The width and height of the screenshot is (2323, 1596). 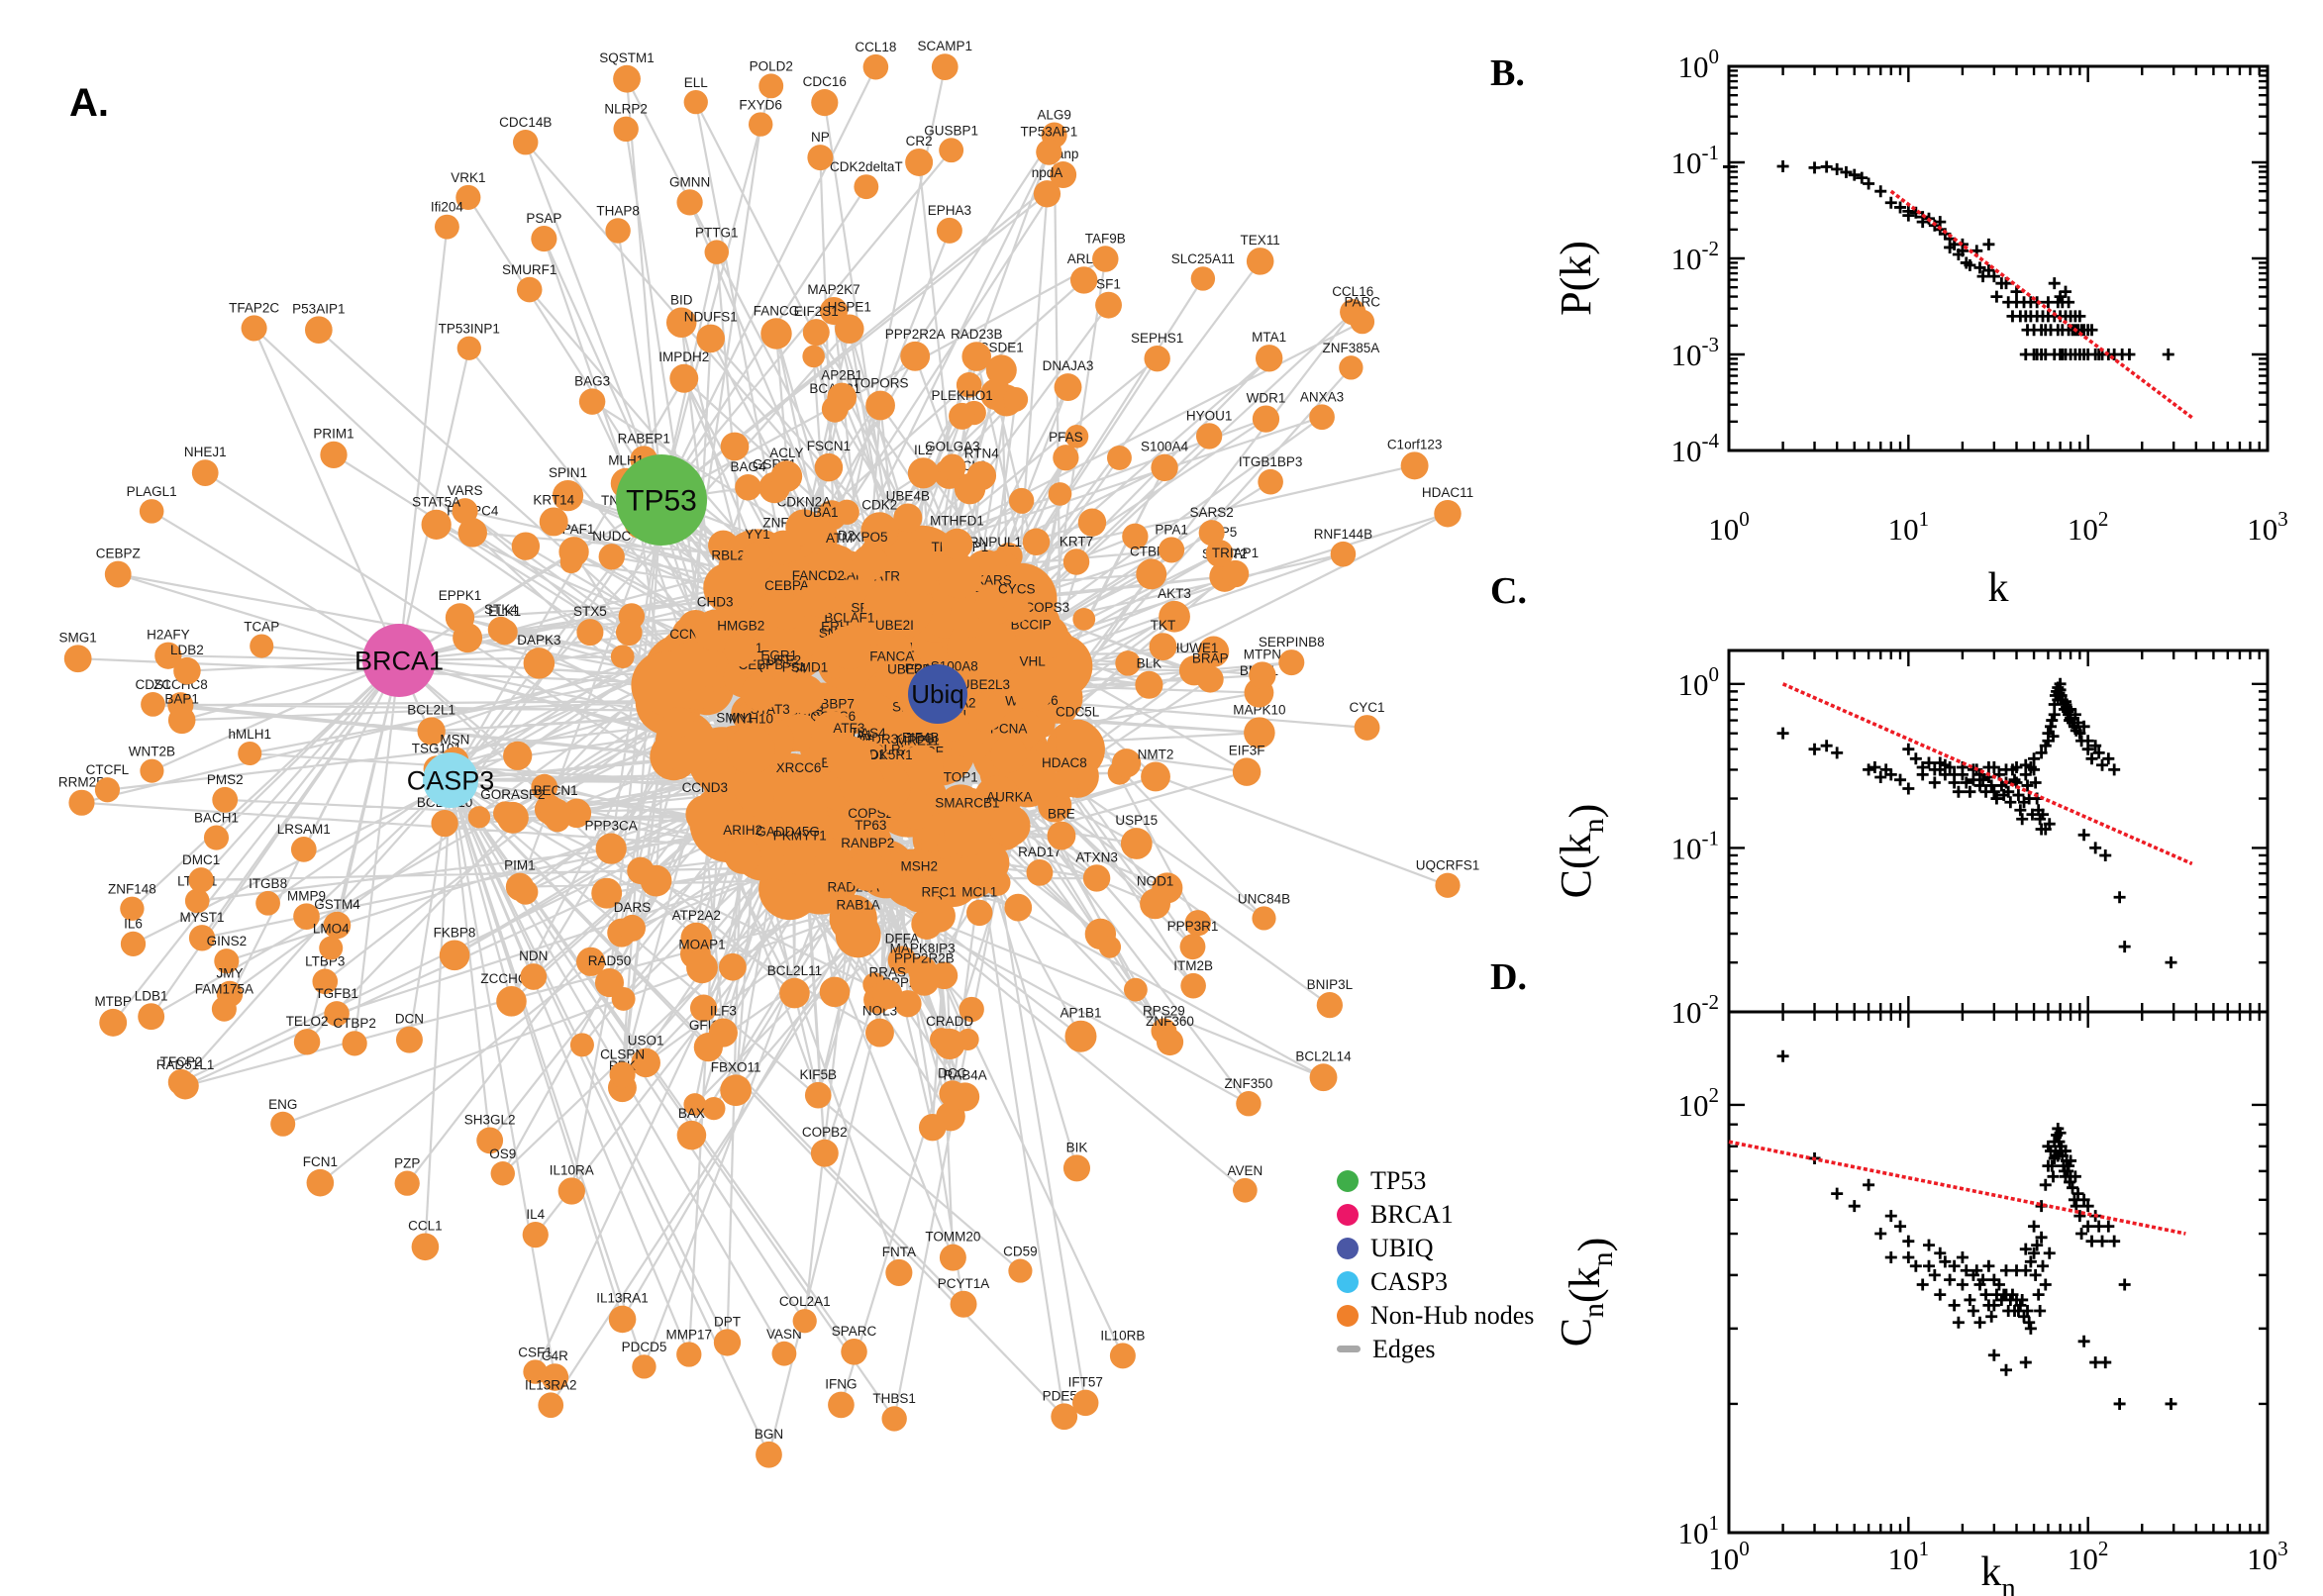 What do you see at coordinates (728, 1321) in the screenshot?
I see `protein-node-label: DPT` at bounding box center [728, 1321].